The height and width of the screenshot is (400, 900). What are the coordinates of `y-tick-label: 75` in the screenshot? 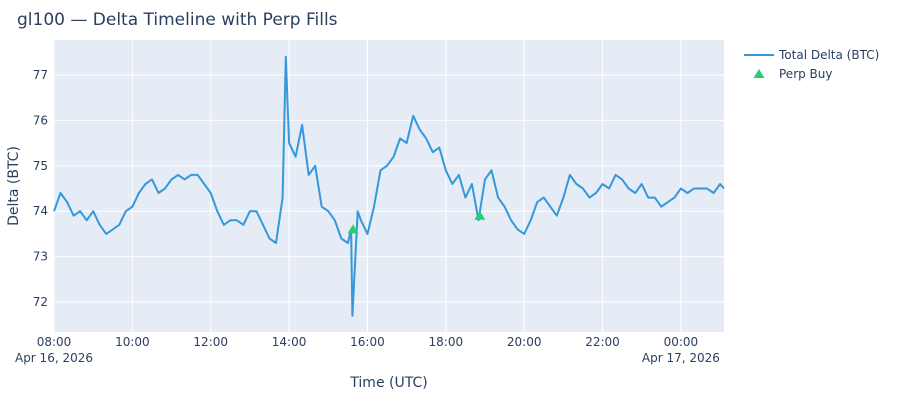 It's located at (40, 166).